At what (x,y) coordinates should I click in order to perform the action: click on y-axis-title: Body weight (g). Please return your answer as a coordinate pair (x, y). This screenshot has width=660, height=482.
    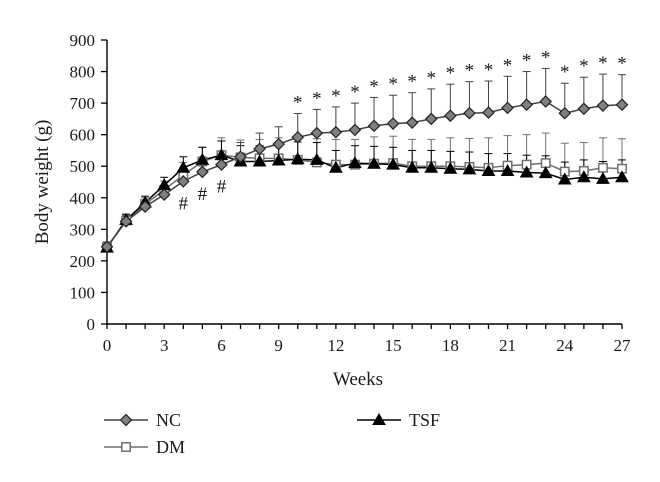
    Looking at the image, I should click on (42, 182).